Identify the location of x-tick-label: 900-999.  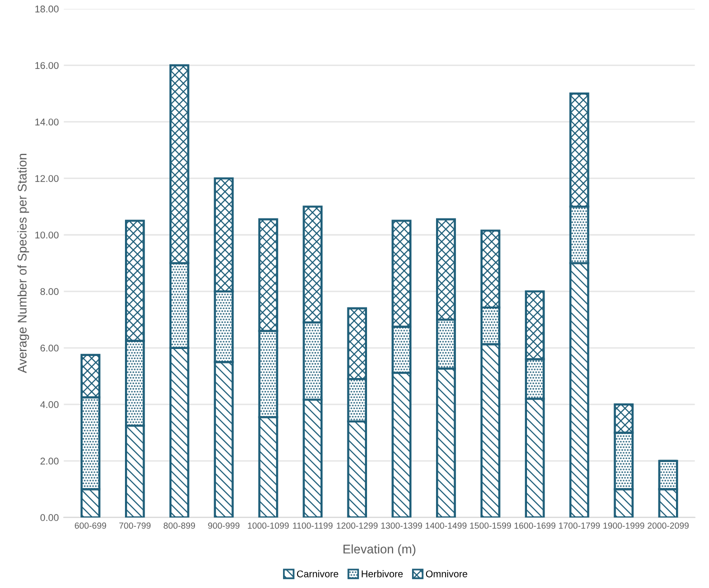
(224, 525).